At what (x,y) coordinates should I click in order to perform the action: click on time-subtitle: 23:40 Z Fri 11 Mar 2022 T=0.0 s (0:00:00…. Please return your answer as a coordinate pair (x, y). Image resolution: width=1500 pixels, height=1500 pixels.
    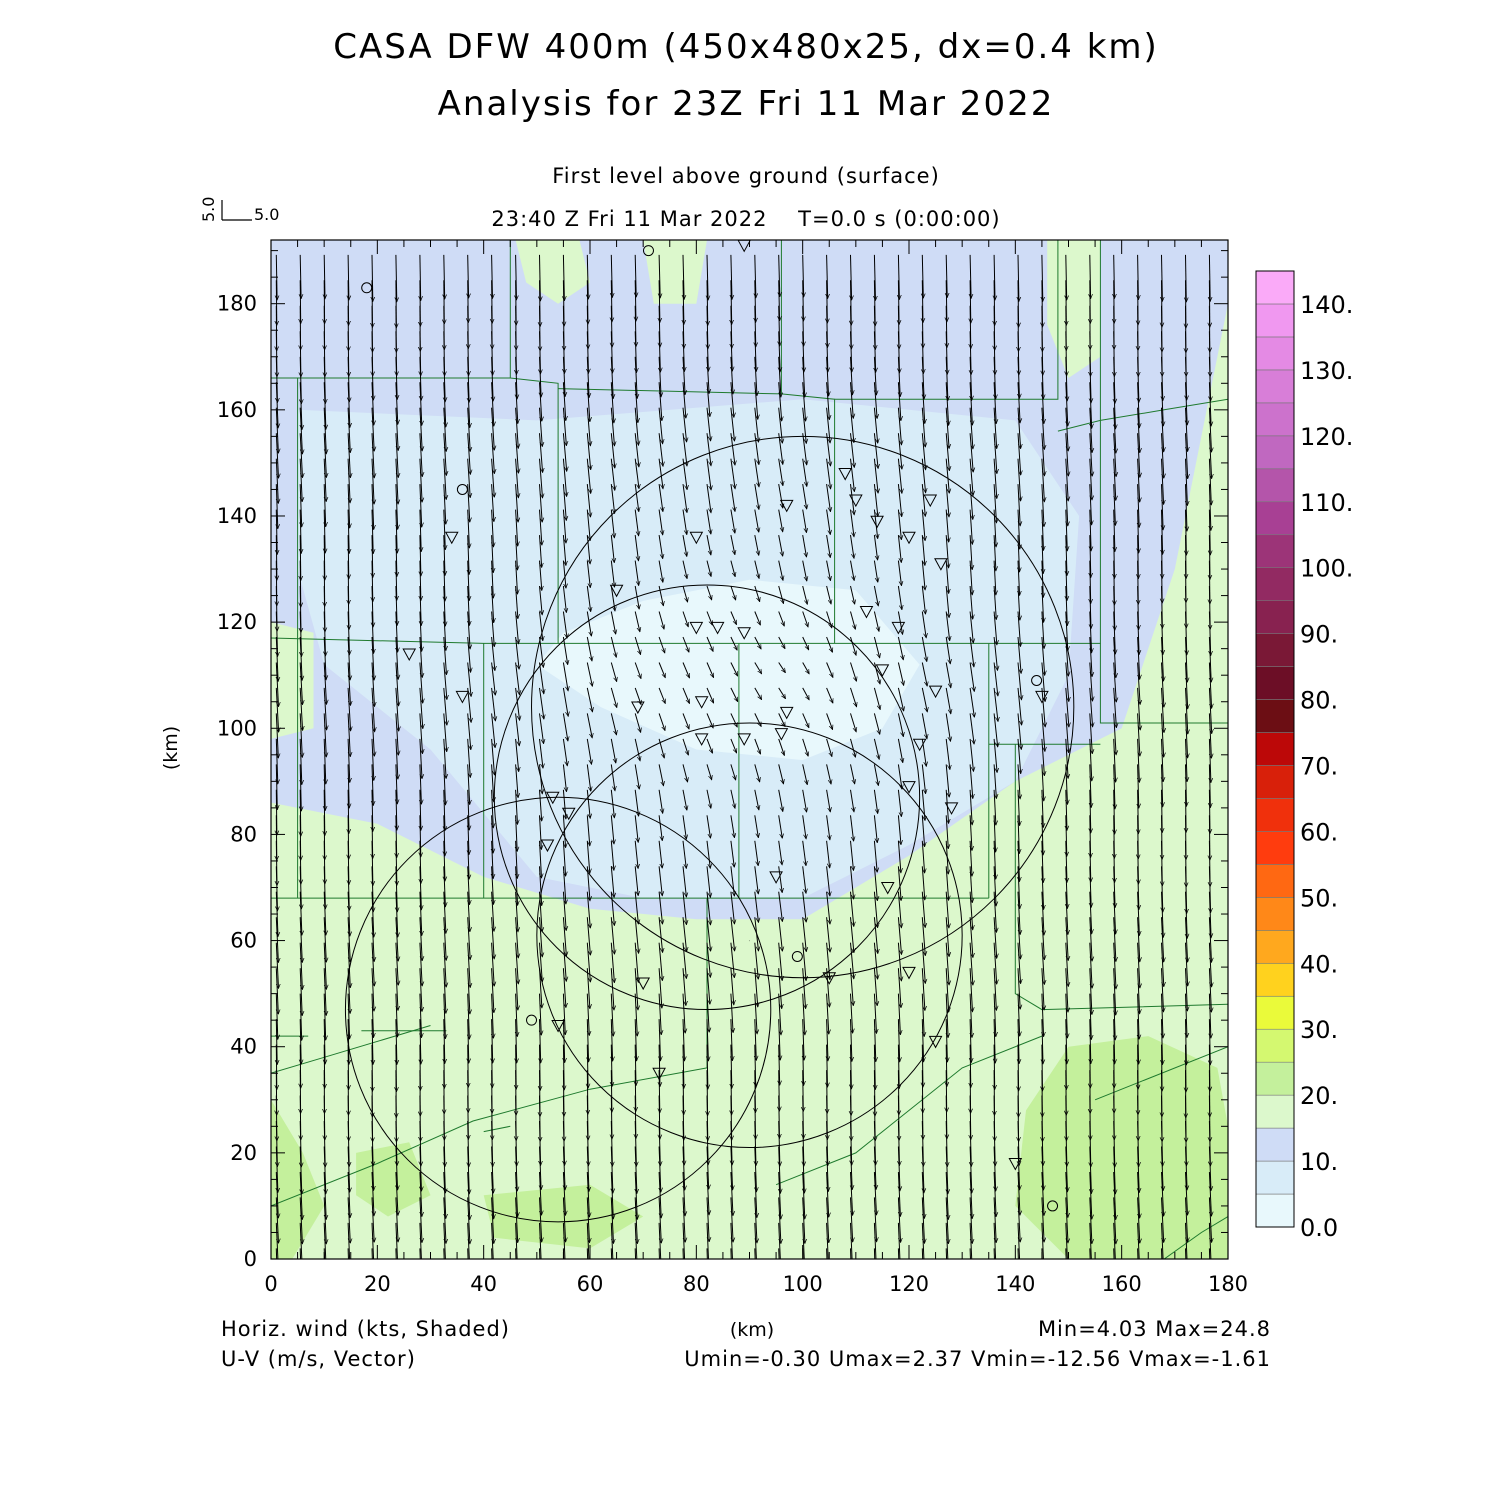
    Looking at the image, I should click on (745, 219).